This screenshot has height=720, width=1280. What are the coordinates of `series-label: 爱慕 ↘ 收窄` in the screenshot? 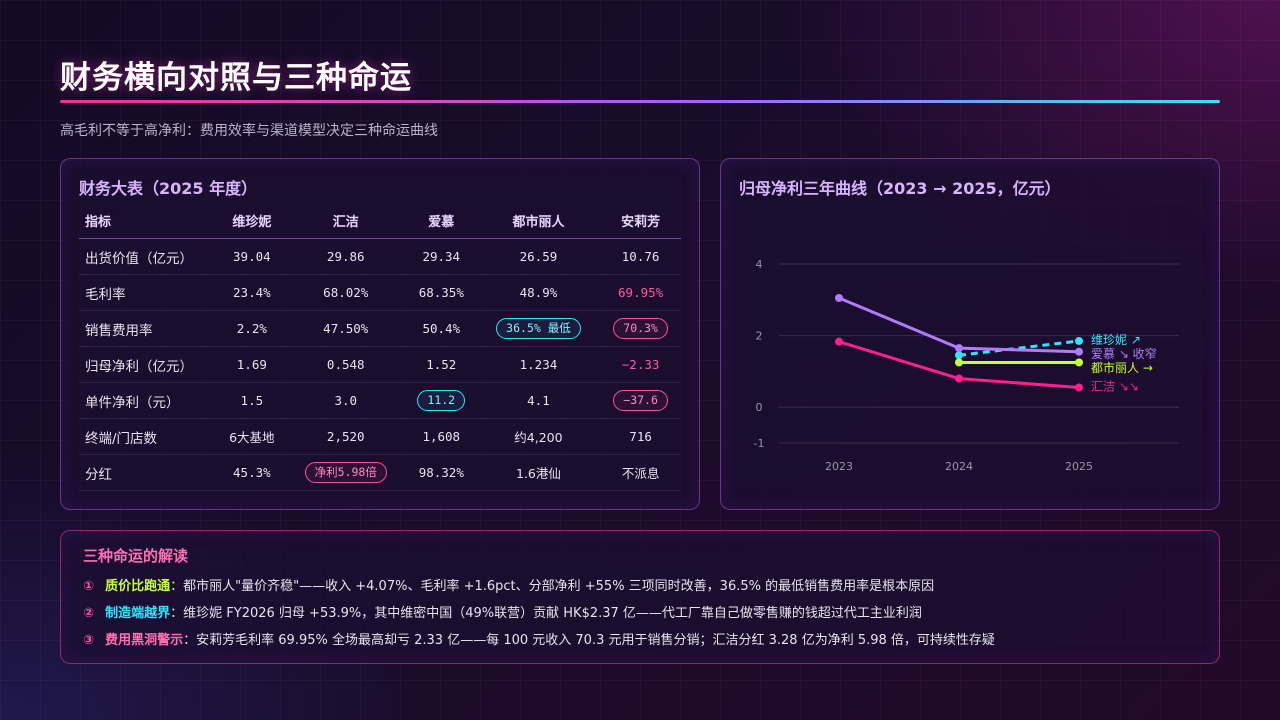 It's located at (1124, 353).